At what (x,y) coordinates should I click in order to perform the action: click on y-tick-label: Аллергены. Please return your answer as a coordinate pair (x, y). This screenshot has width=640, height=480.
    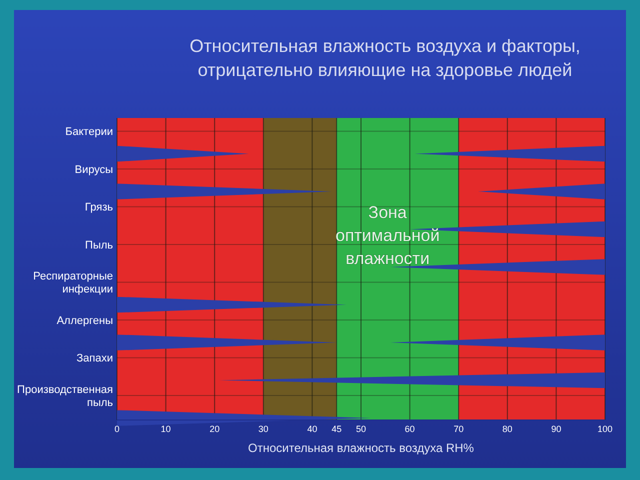
    Looking at the image, I should click on (85, 320).